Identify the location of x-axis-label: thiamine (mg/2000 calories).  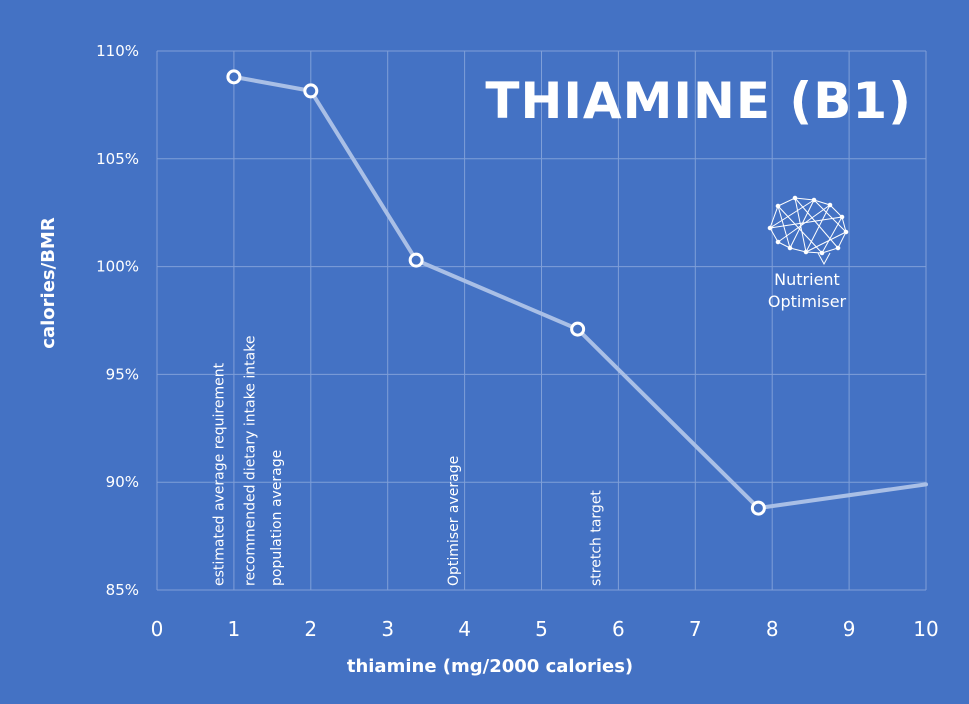
(490, 666).